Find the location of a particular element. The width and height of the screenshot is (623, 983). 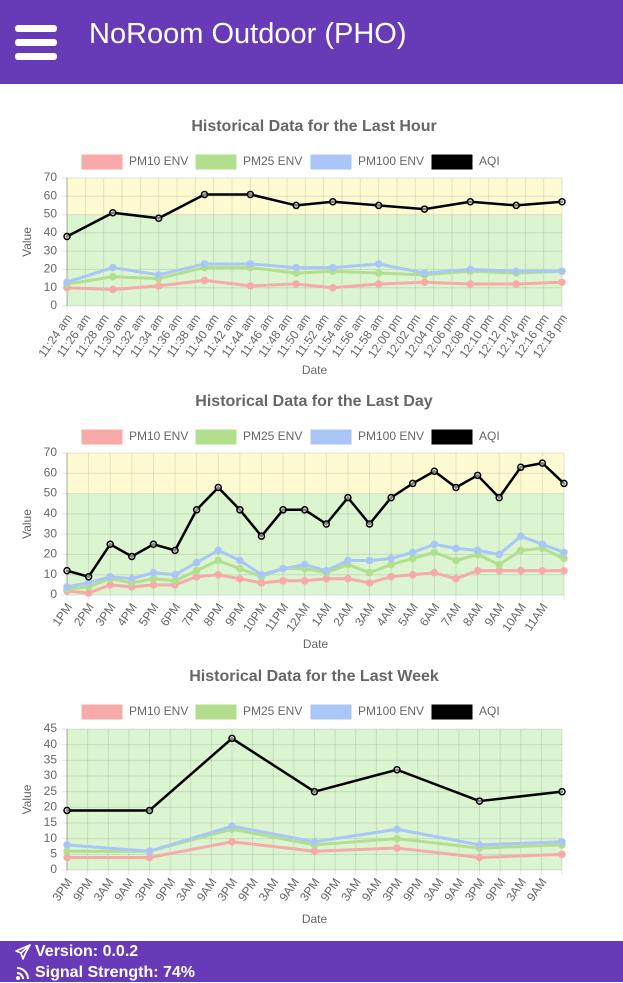

y-tick-label: 70 is located at coordinates (51, 452).